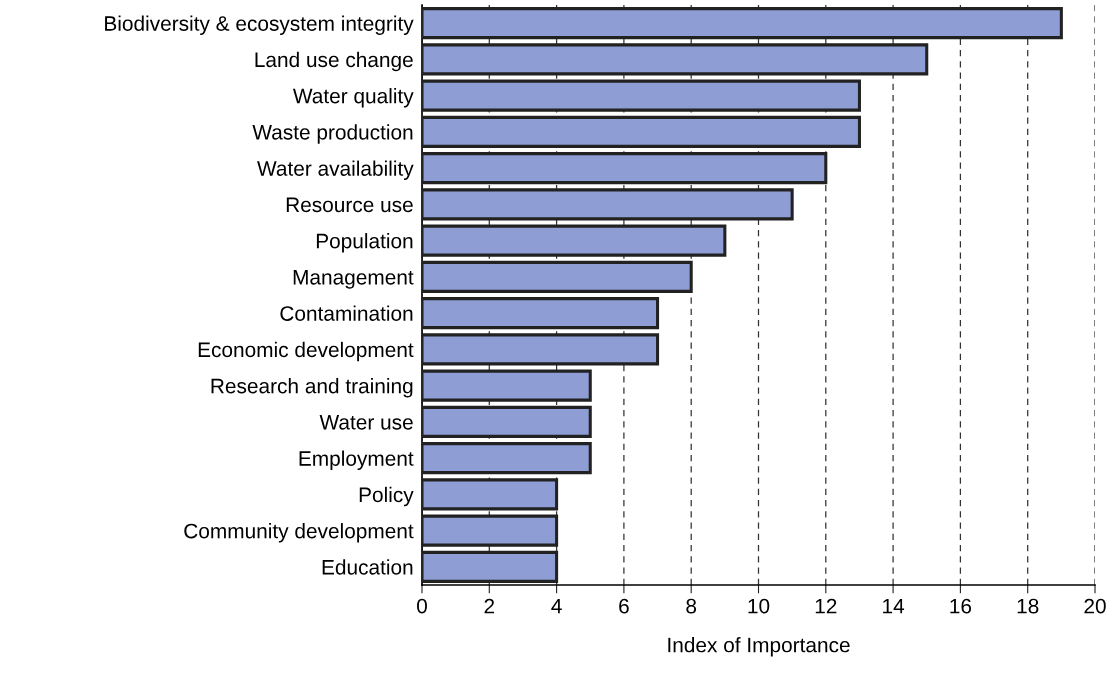 The image size is (1109, 684). Describe the element at coordinates (826, 606) in the screenshot. I see `x-tick-label: 12` at that location.